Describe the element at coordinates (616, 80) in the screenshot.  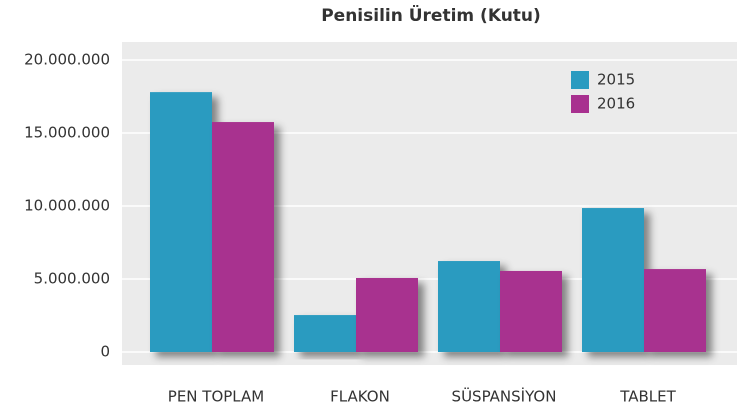
I see `legend-label: 2015` at that location.